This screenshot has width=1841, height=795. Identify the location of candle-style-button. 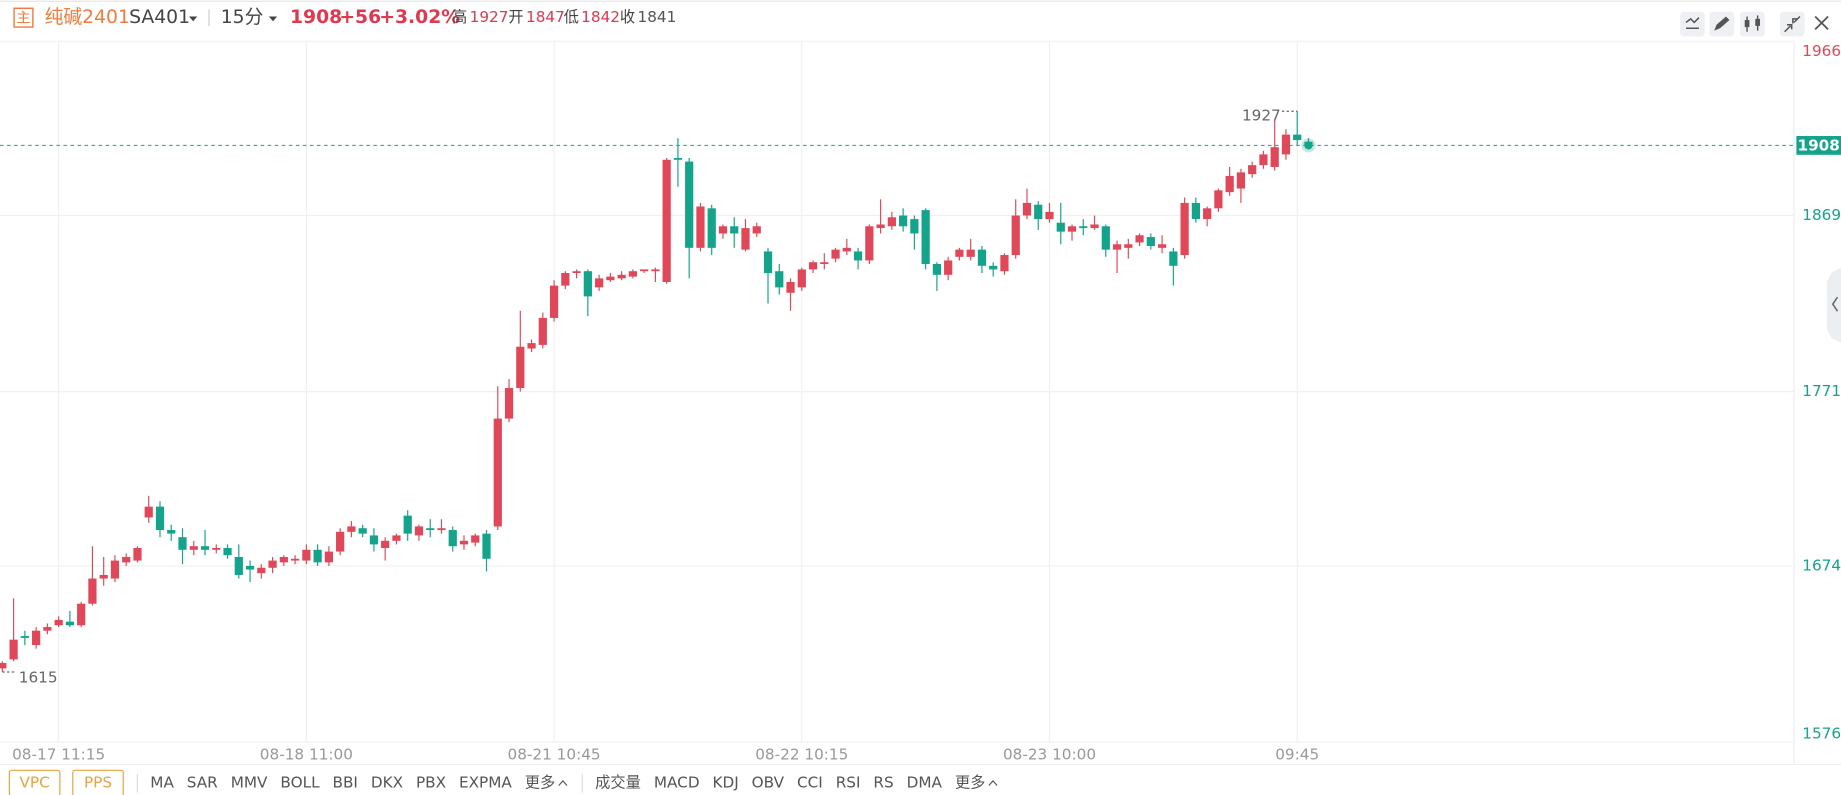
(1752, 24).